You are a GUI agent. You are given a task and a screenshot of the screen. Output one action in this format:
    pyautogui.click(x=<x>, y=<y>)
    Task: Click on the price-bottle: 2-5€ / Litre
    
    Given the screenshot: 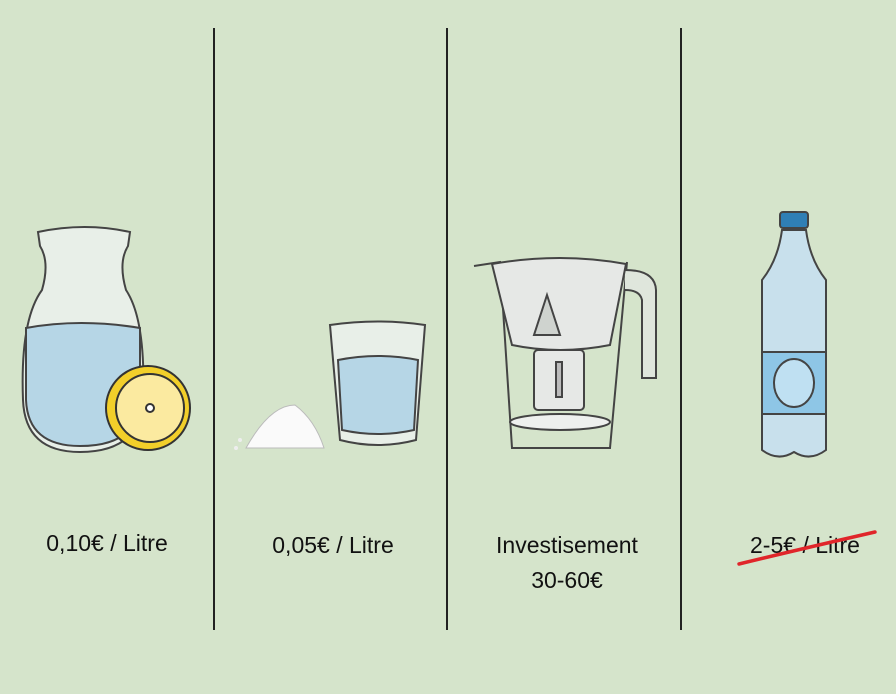 What is the action you would take?
    pyautogui.click(x=805, y=545)
    